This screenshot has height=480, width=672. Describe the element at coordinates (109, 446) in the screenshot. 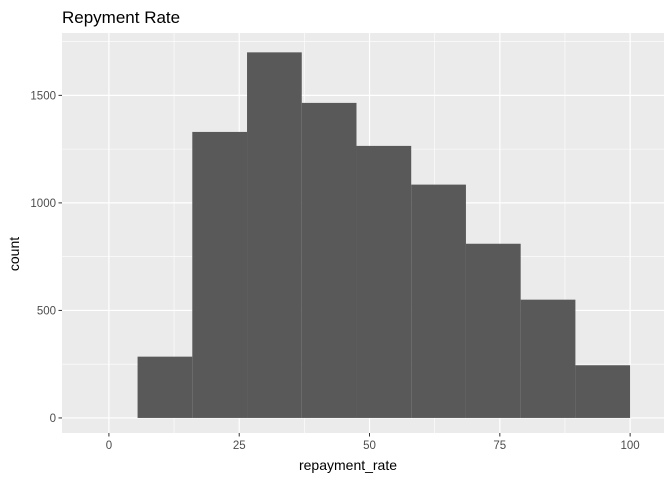

I see `x-tick-label: 0` at that location.